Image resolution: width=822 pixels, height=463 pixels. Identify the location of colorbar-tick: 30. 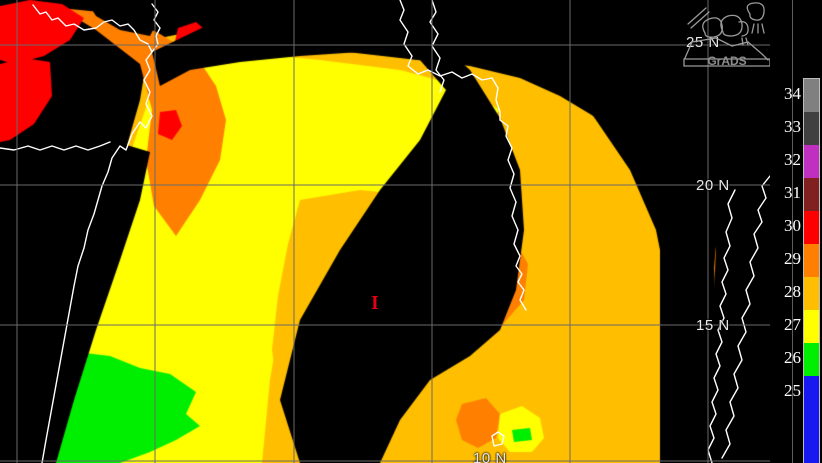
(792, 225).